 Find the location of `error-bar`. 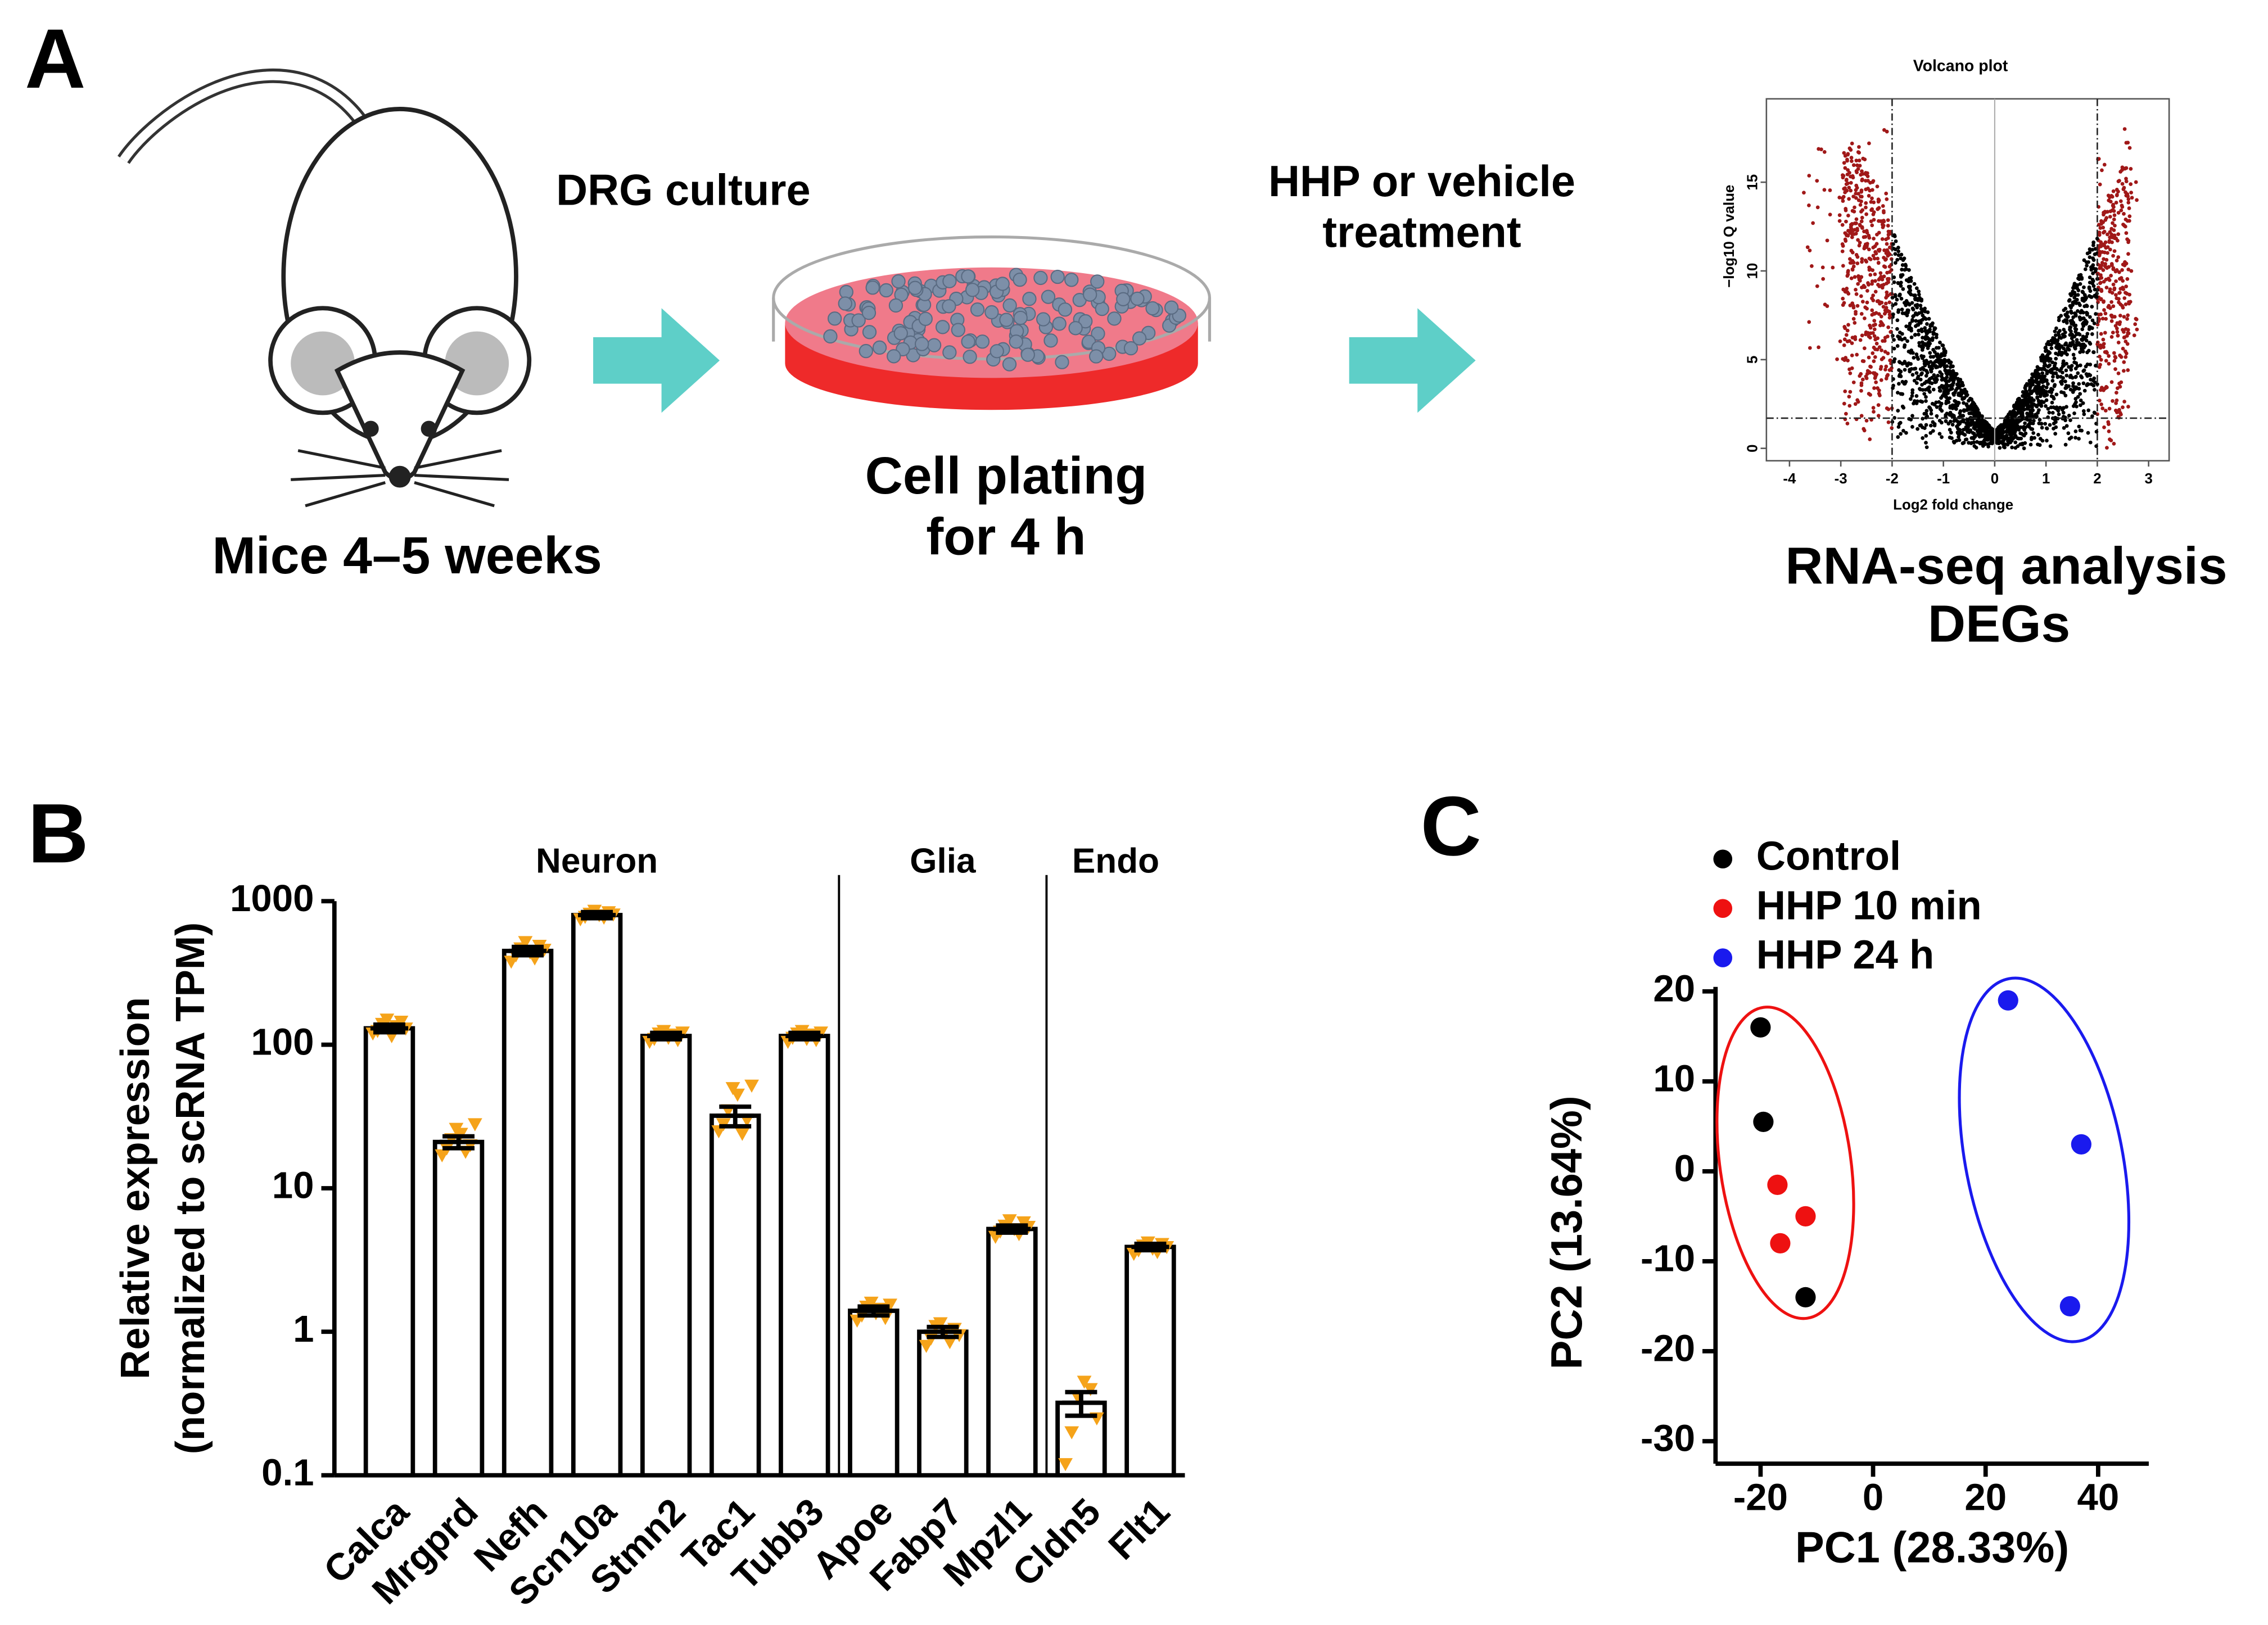

error-bar is located at coordinates (736, 1116).